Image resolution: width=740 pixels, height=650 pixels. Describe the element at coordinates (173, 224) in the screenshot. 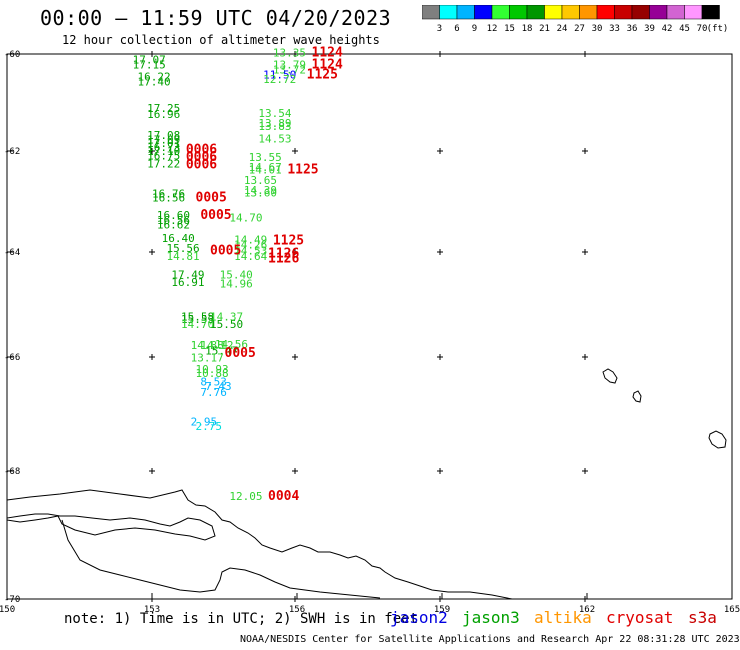

I see `wave-height-label: 16.62` at that location.